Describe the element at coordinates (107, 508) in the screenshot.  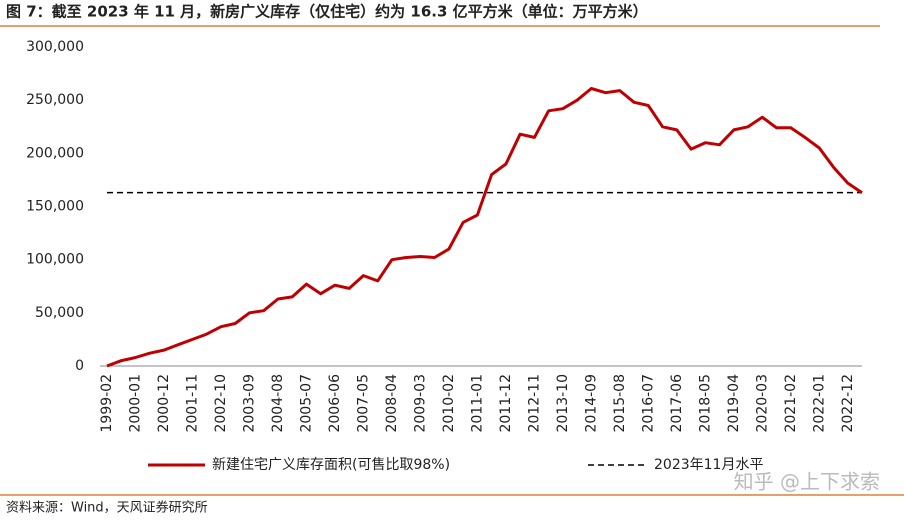
I see `source: 资料来源：Wind，天风证券研究所` at that location.